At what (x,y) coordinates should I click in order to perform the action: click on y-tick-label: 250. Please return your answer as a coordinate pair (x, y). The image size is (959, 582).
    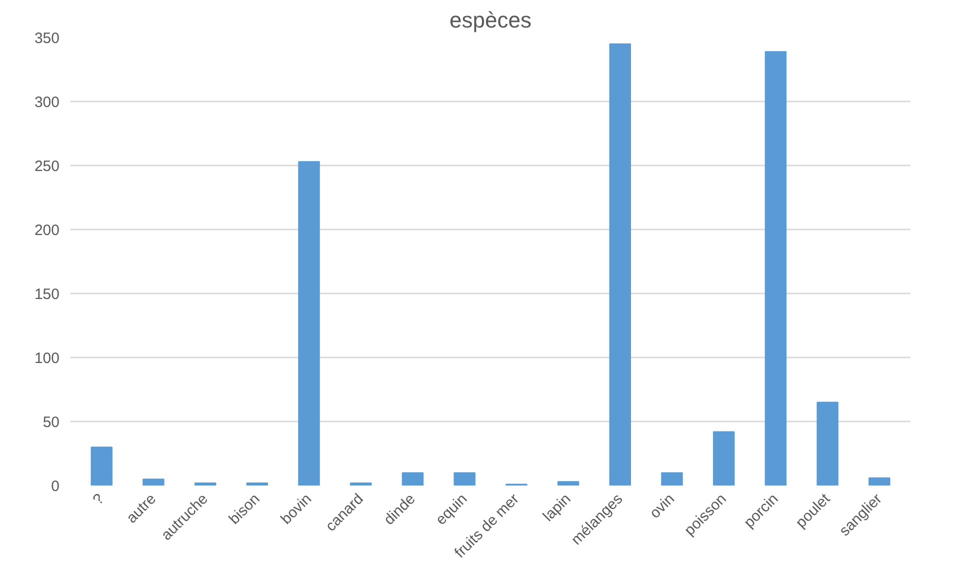
    Looking at the image, I should click on (47, 166).